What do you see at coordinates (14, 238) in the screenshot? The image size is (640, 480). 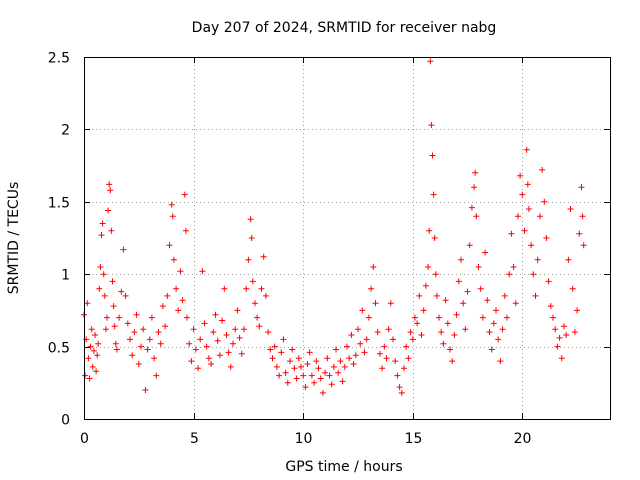 I see `y-axis-label: SRMTID / TECUs` at bounding box center [14, 238].